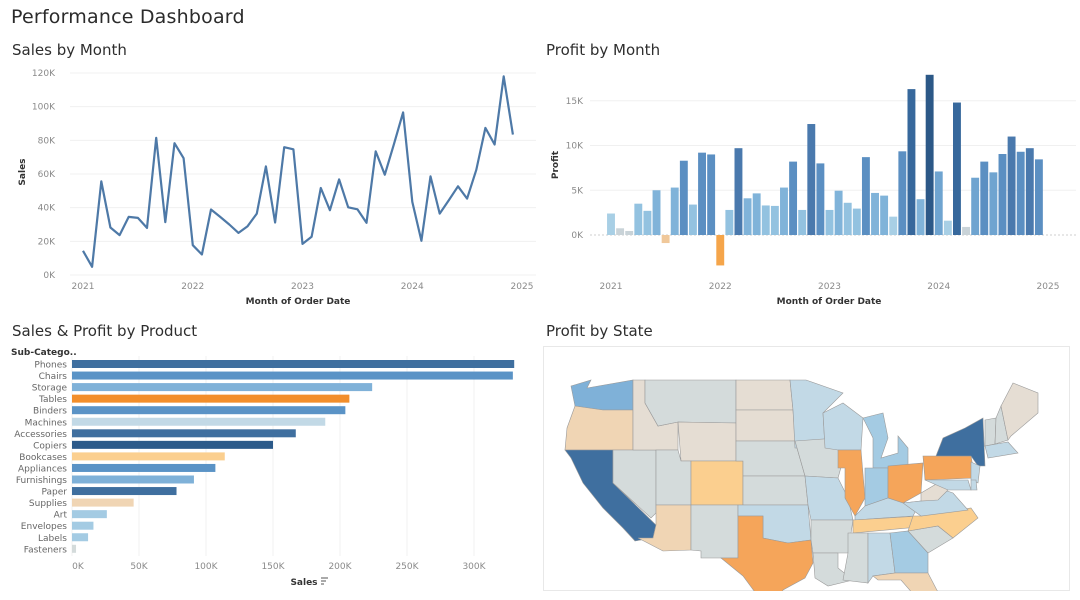 The height and width of the screenshot is (600, 1080). I want to click on state-nm, so click(714, 531).